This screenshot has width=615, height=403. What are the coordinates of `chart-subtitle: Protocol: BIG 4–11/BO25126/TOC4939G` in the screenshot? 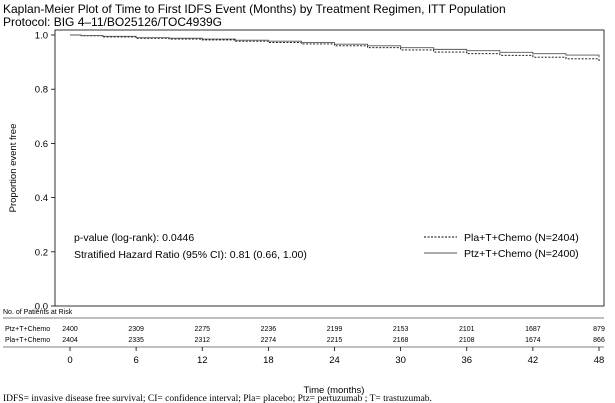 It's located at (112, 22).